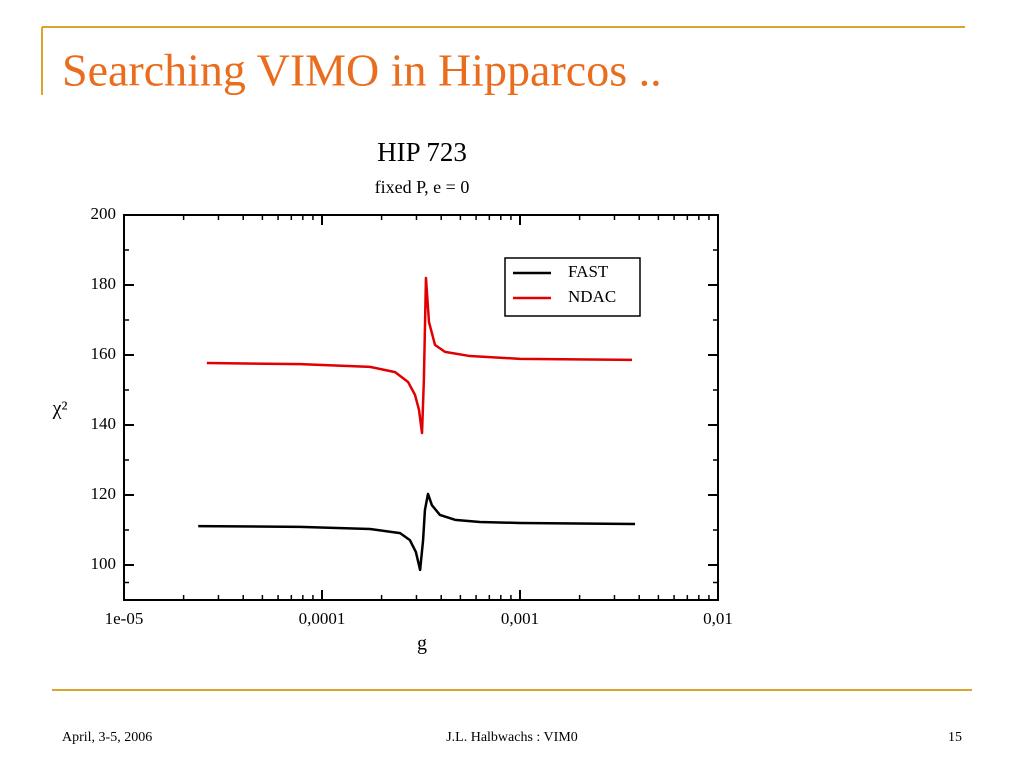 The image size is (1024, 768). What do you see at coordinates (718, 618) in the screenshot?
I see `x-tick-label: 0,01` at bounding box center [718, 618].